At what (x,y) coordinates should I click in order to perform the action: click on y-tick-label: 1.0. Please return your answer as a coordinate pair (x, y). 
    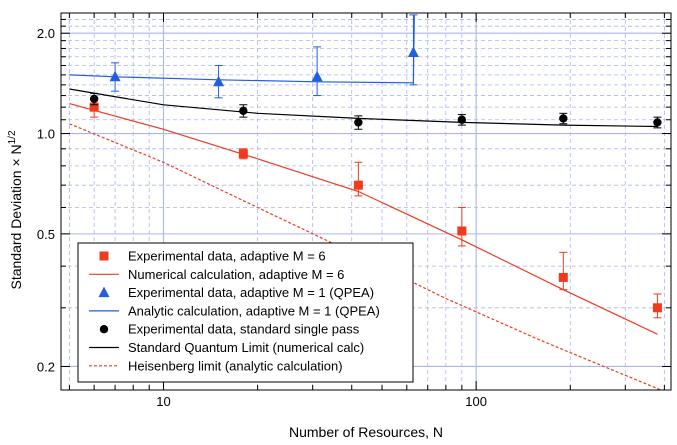
    Looking at the image, I should click on (46, 134).